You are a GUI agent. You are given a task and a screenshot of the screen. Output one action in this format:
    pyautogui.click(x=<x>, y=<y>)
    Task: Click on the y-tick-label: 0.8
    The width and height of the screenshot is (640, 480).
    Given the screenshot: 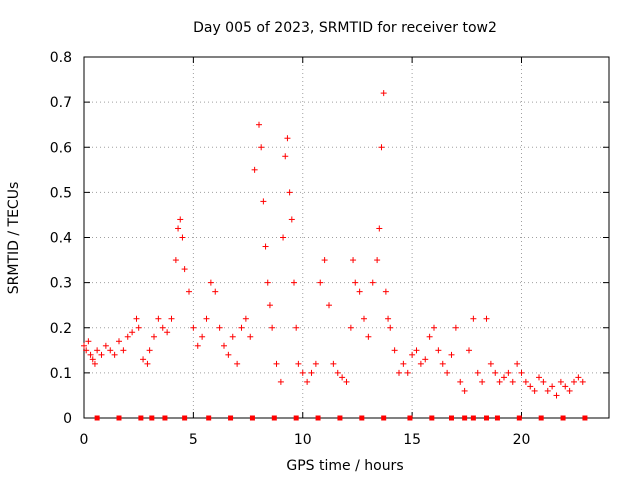 What is the action you would take?
    pyautogui.click(x=61, y=58)
    